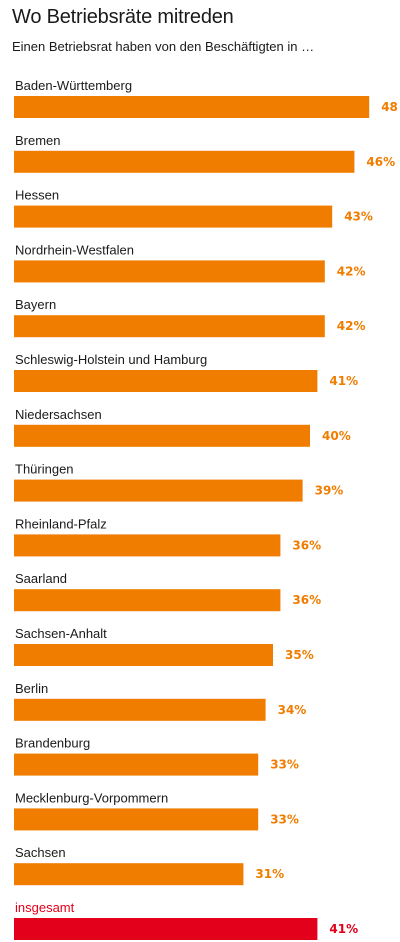 Image resolution: width=400 pixels, height=942 pixels. What do you see at coordinates (123, 17) in the screenshot?
I see `chart-title: Wo Betriebsräte mitreden` at bounding box center [123, 17].